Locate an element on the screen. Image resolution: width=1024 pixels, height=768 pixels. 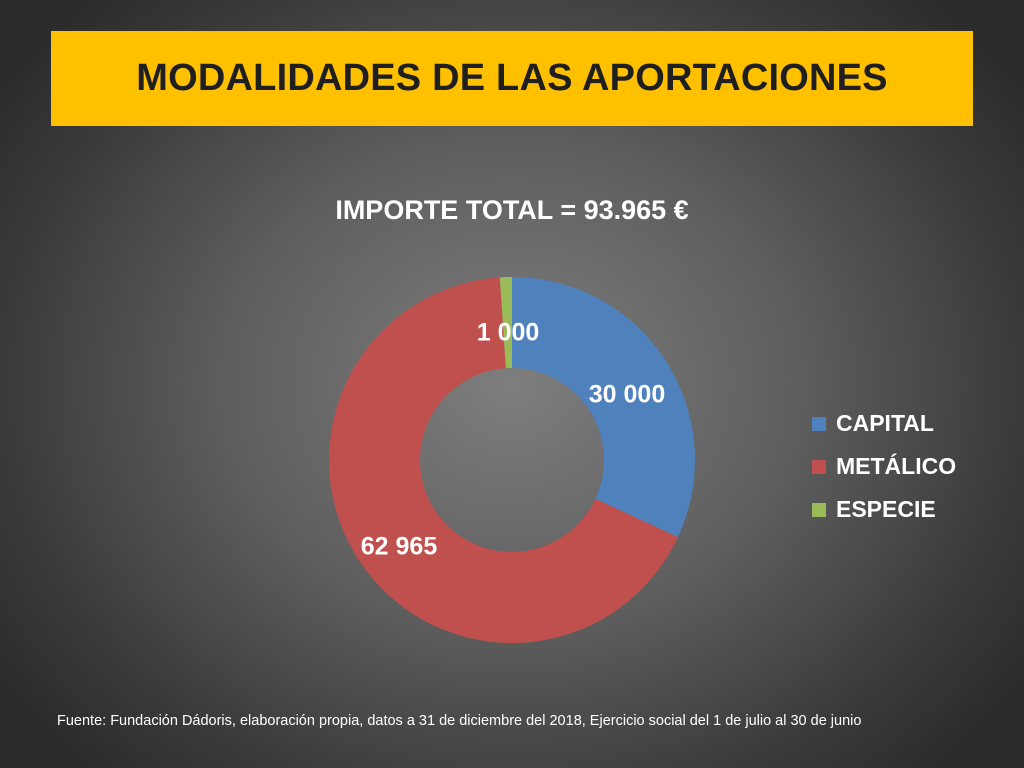
data-label-especie: 1 000 is located at coordinates (508, 333).